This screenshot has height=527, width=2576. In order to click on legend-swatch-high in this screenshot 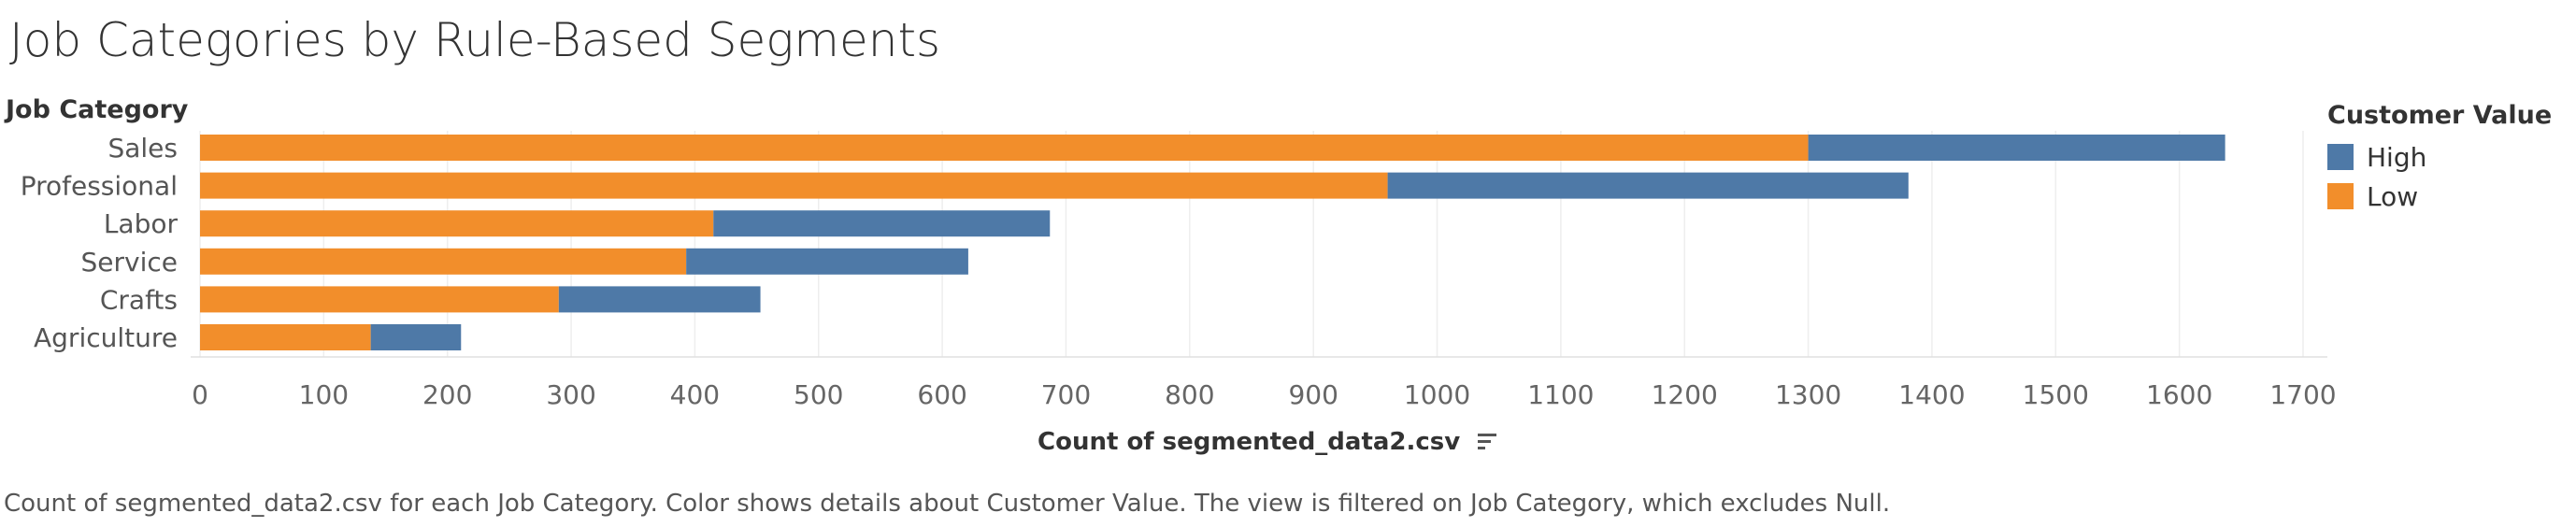, I will do `click(2340, 157)`.